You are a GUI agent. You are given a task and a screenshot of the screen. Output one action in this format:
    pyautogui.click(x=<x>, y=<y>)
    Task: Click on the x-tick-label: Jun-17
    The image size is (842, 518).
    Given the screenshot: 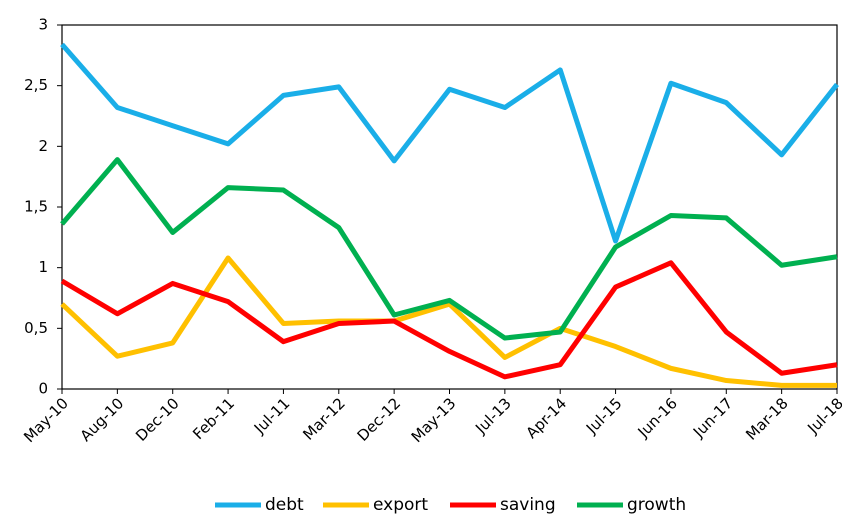 What is the action you would take?
    pyautogui.click(x=712, y=417)
    